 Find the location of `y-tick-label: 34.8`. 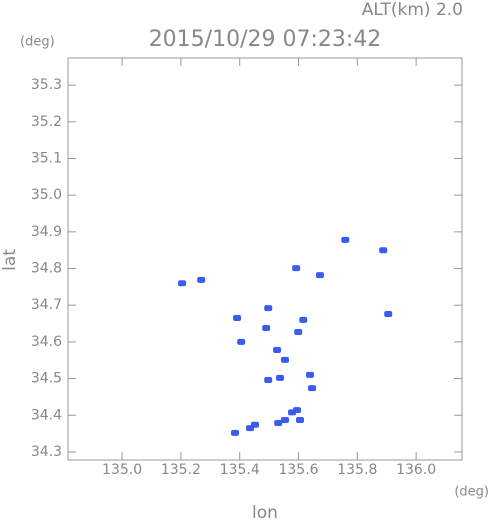

y-tick-label: 34.8 is located at coordinates (46, 269).